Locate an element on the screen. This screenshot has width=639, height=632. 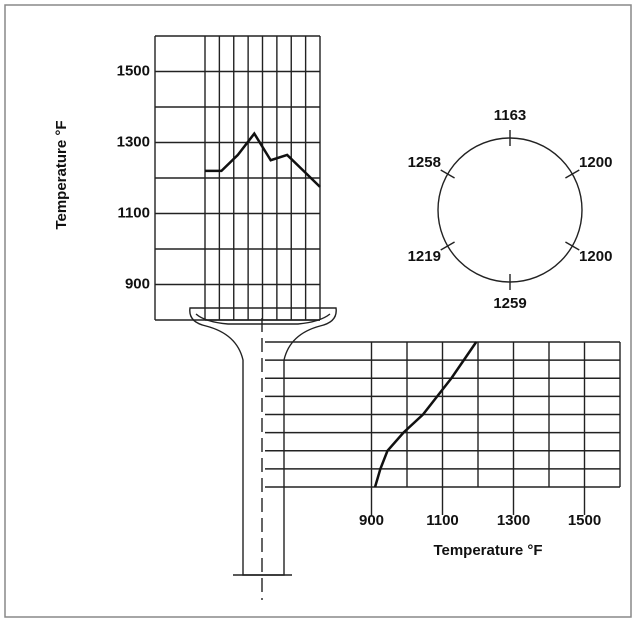
x-tick-label: 1500 is located at coordinates (584, 520).